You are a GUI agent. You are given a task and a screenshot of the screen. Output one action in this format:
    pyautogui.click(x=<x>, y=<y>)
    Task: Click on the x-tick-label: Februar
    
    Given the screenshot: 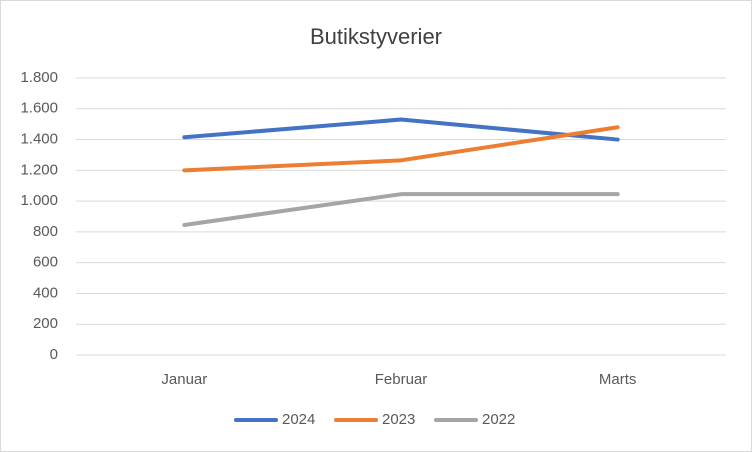 What is the action you would take?
    pyautogui.click(x=401, y=379)
    